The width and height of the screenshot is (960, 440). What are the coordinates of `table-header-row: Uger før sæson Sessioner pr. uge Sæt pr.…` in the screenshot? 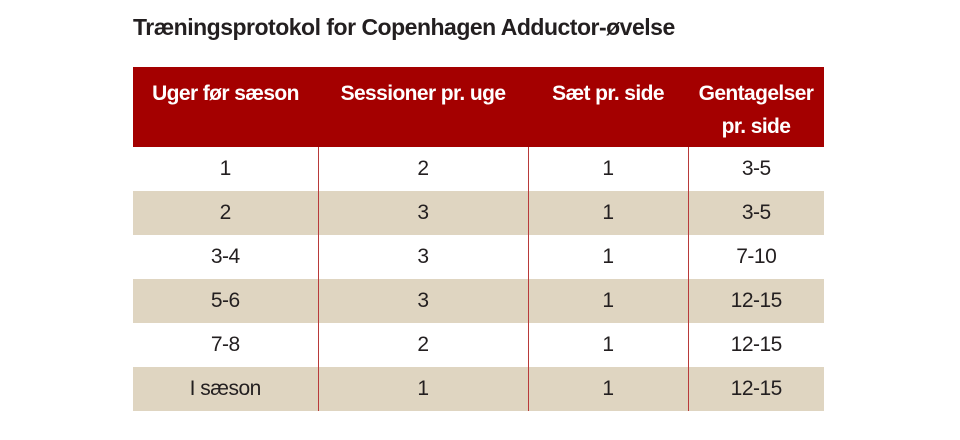 It's located at (478, 107).